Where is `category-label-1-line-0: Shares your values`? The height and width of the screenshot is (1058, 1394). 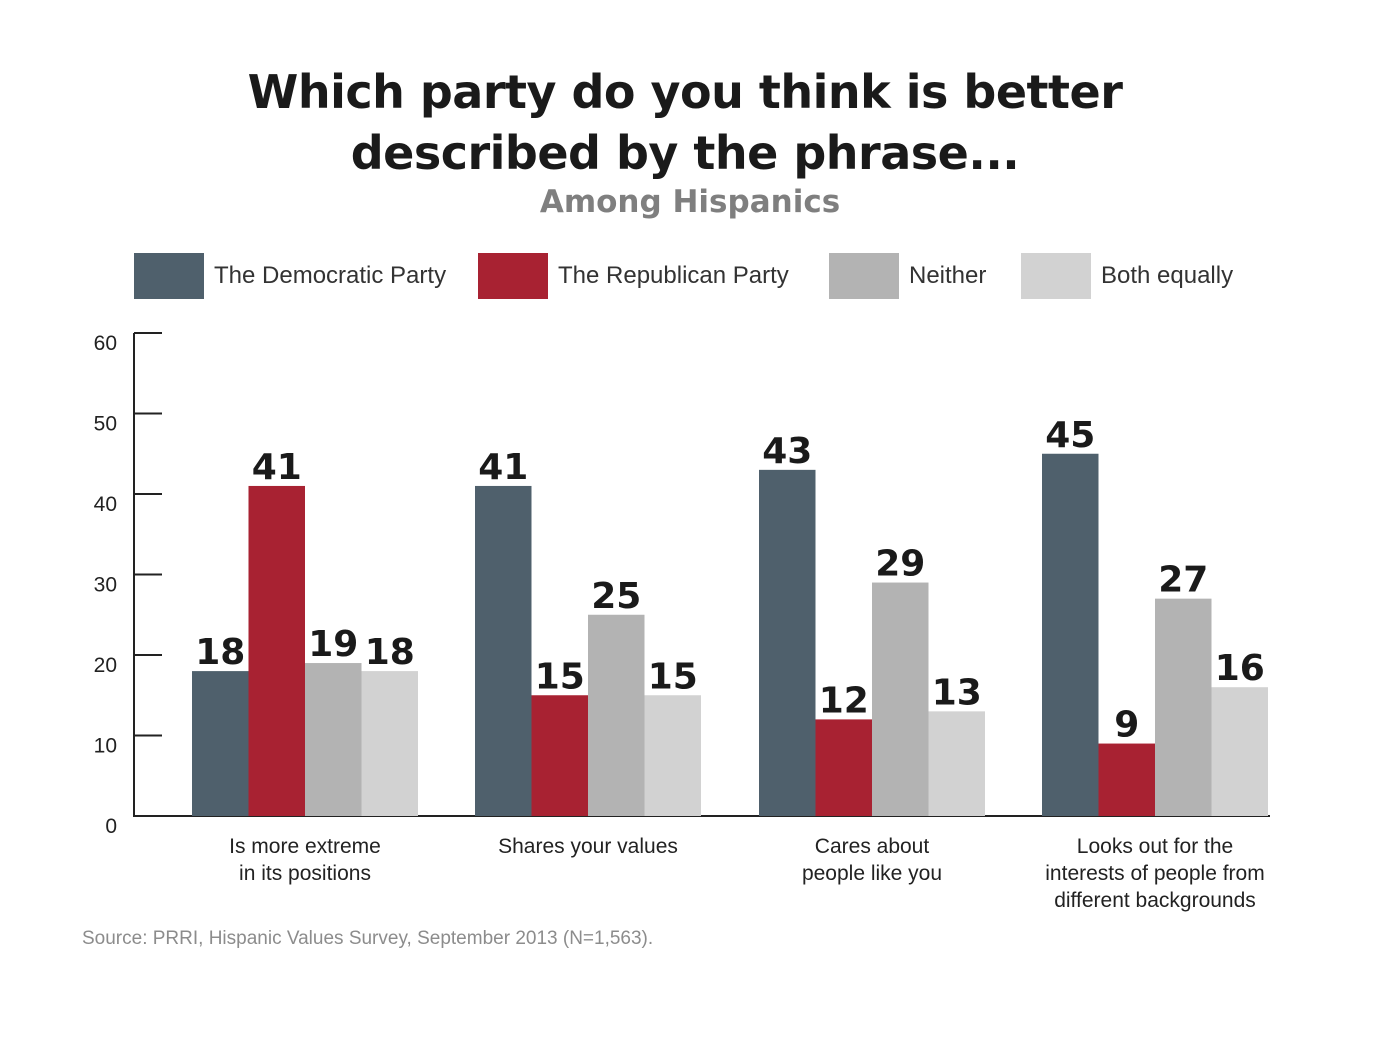 category-label-1-line-0: Shares your values is located at coordinates (588, 846).